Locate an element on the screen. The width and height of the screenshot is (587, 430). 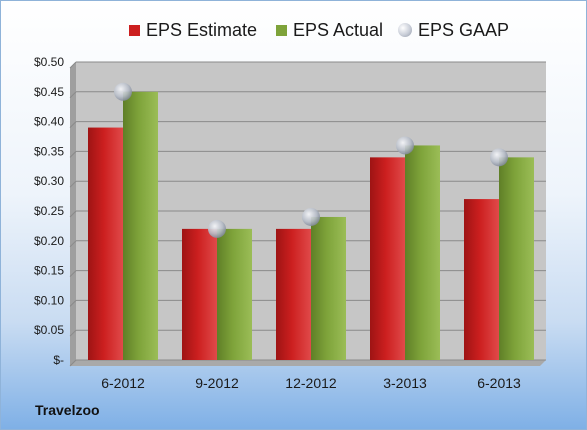
legend: EPS Estimate EPS Actual EPS GAAP is located at coordinates (293, 30).